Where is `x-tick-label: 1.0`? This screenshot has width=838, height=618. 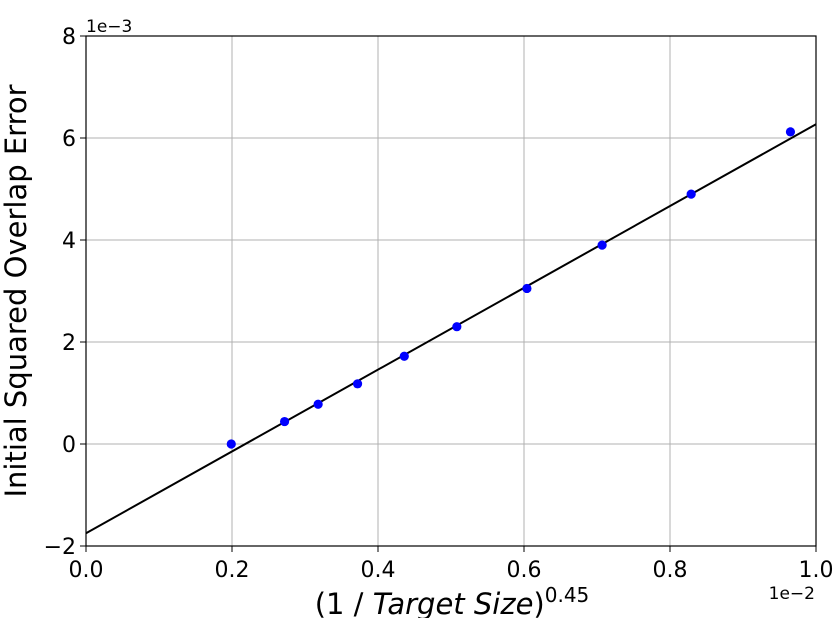
x-tick-label: 1.0 is located at coordinates (816, 570).